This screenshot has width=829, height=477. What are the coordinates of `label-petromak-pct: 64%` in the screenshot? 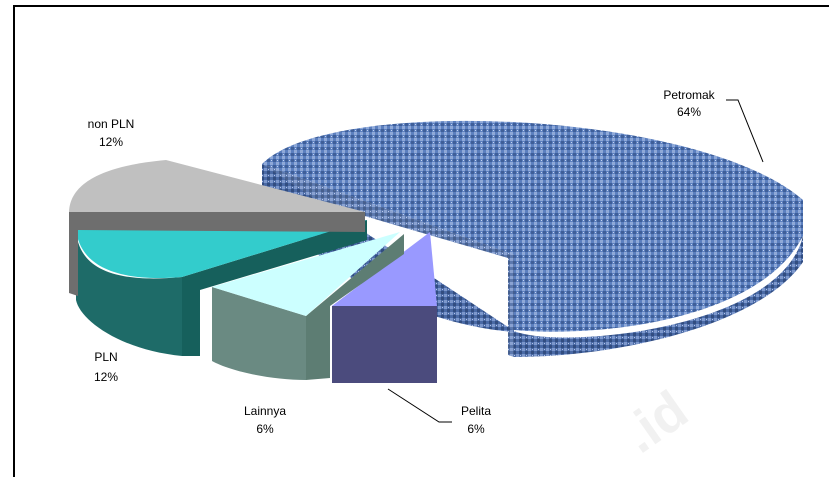 It's located at (689, 112).